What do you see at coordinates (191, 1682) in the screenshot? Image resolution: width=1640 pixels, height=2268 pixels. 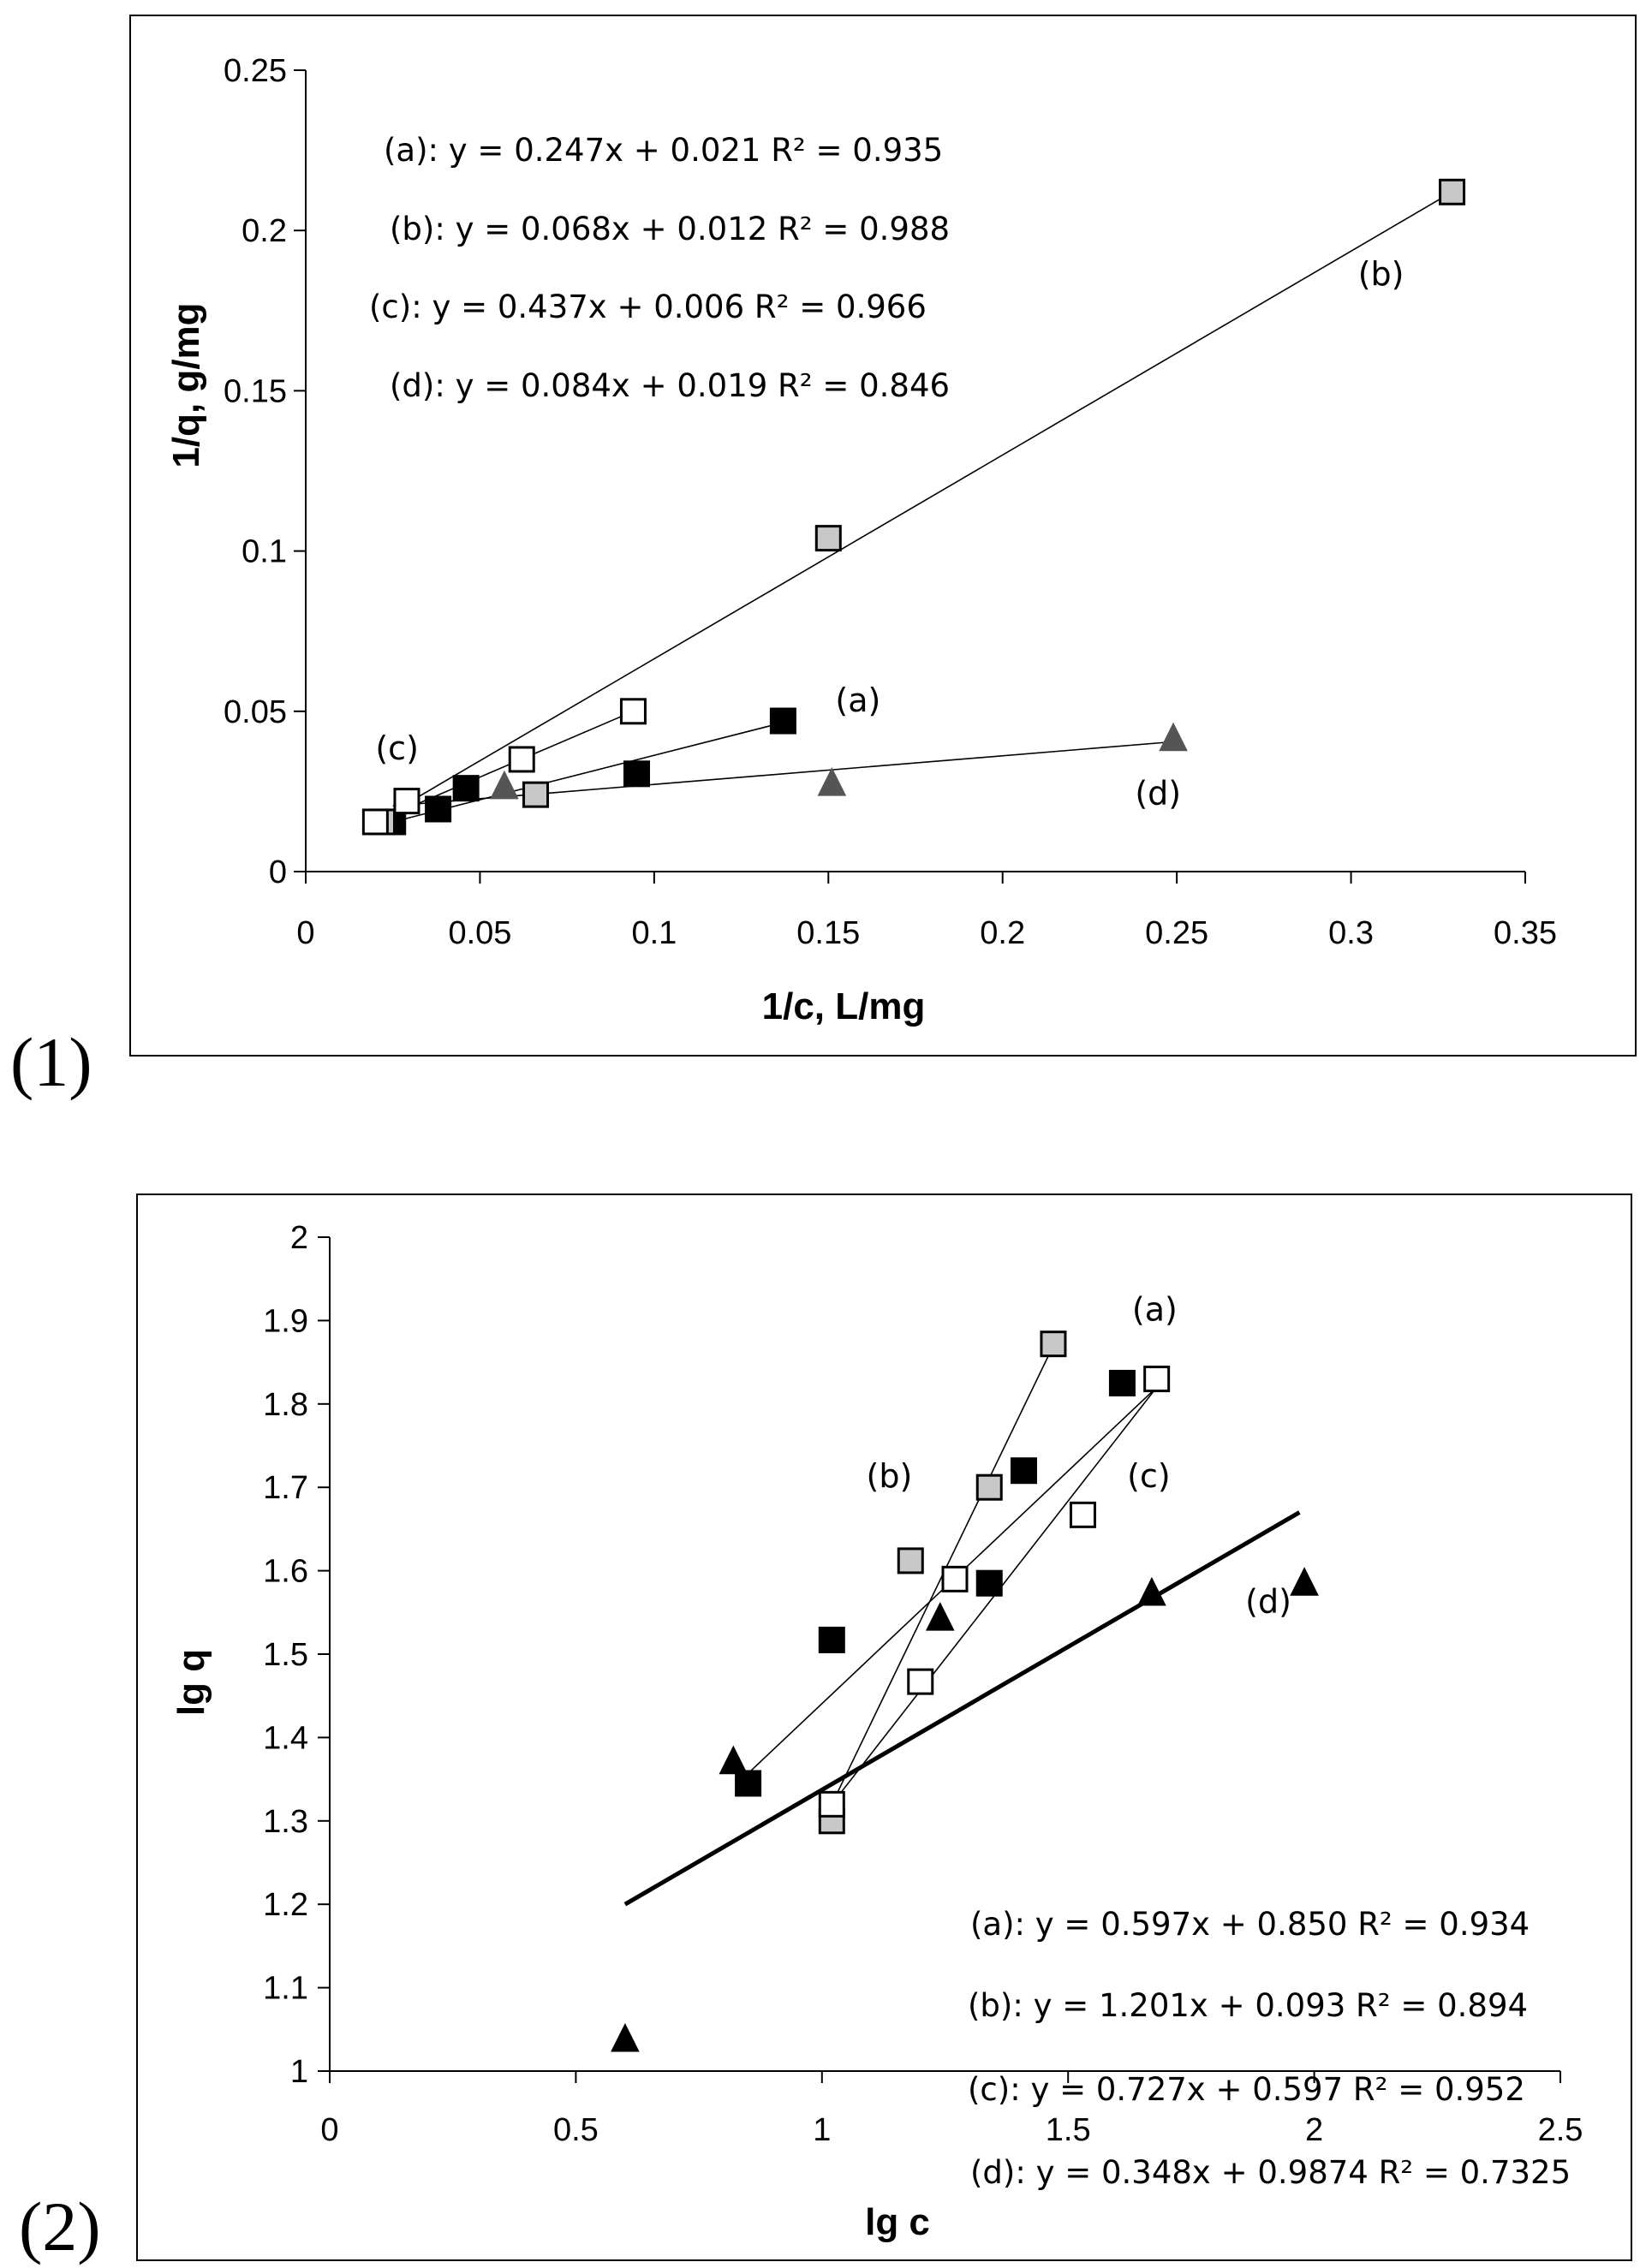 I see `chart-2-y-axis-label: lg q` at bounding box center [191, 1682].